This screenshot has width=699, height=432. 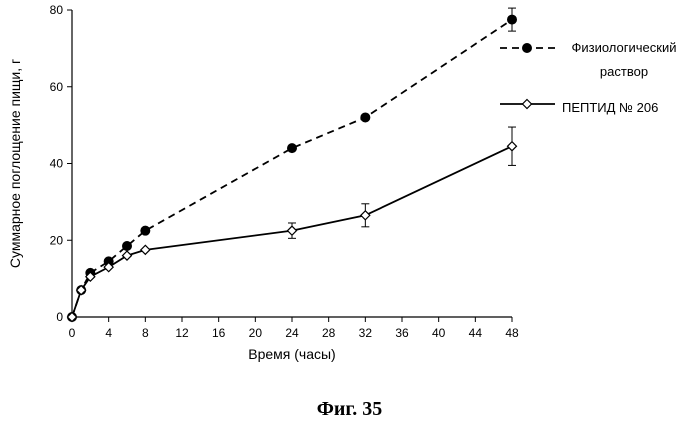 I want to click on x-tick-label: 48, so click(x=512, y=333).